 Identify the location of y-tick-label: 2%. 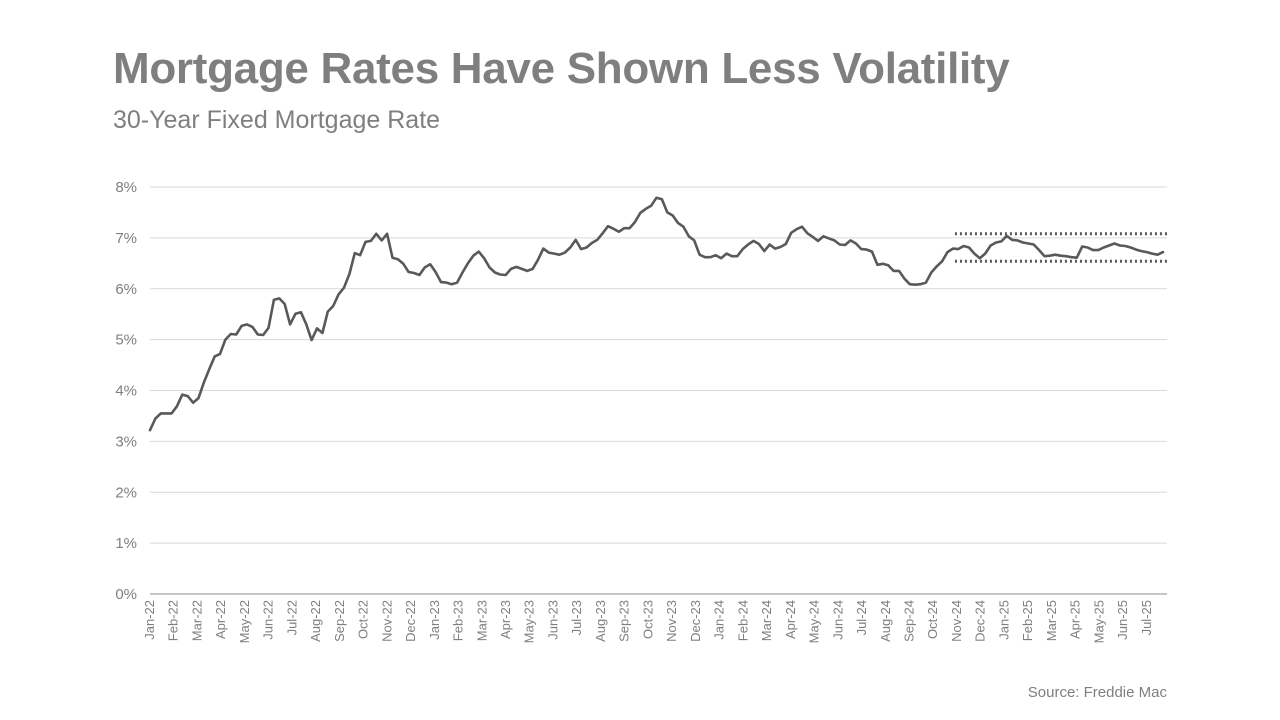
(126, 492).